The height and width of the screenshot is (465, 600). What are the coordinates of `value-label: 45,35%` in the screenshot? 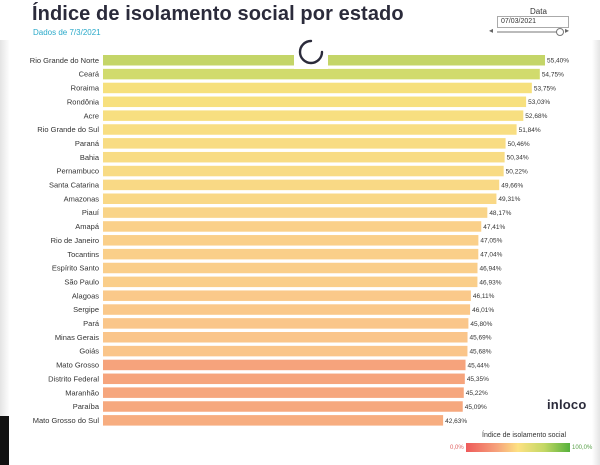 It's located at (478, 379).